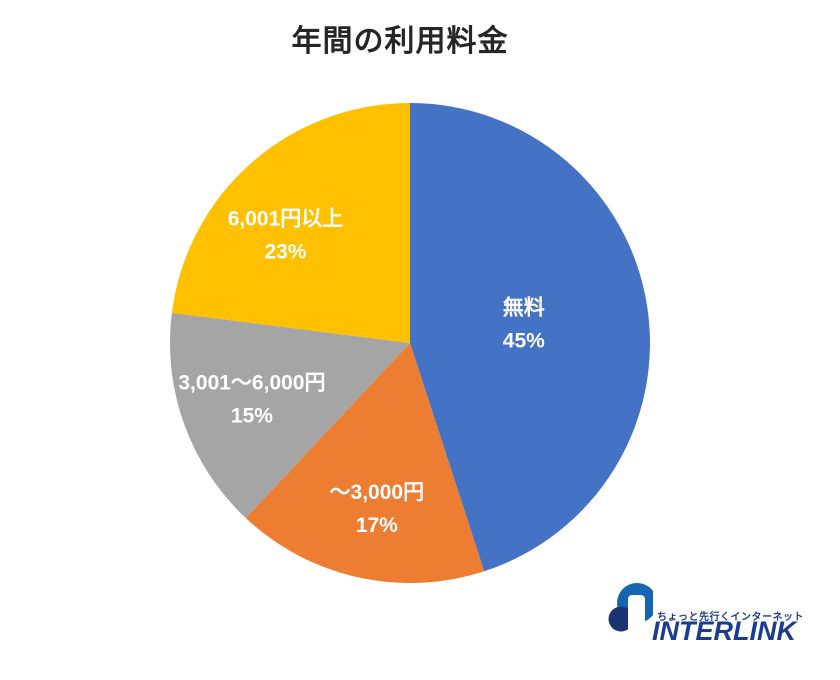 This screenshot has width=840, height=680. I want to click on pie-slice-label-2: 3,001〜6,000円, so click(251, 382).